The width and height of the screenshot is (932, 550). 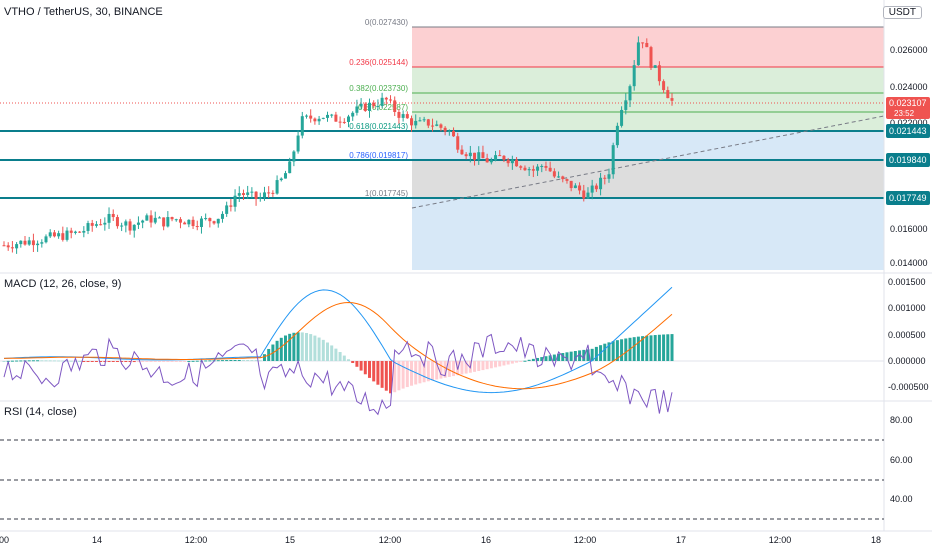 What do you see at coordinates (378, 155) in the screenshot?
I see `fib-level-label: 0.786(0.019817)` at bounding box center [378, 155].